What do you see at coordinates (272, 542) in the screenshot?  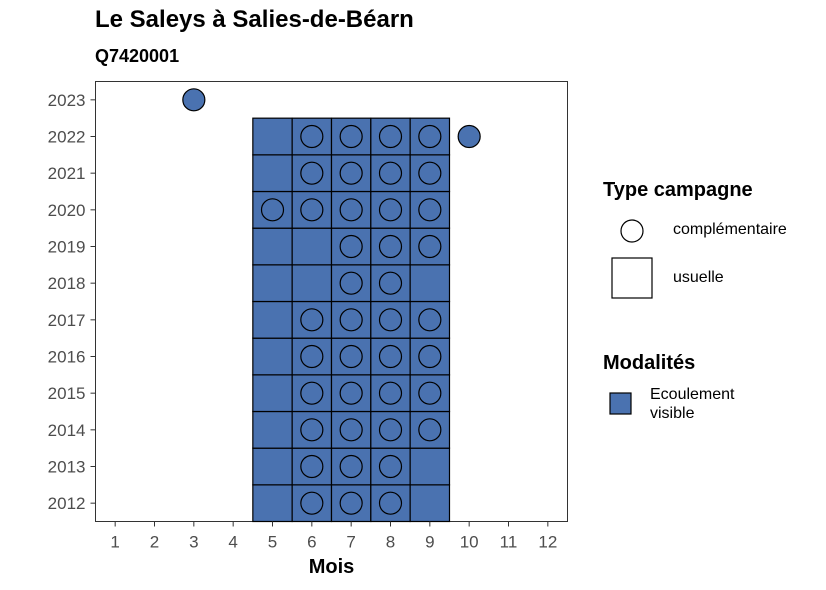 I see `x-tick-label: 5` at bounding box center [272, 542].